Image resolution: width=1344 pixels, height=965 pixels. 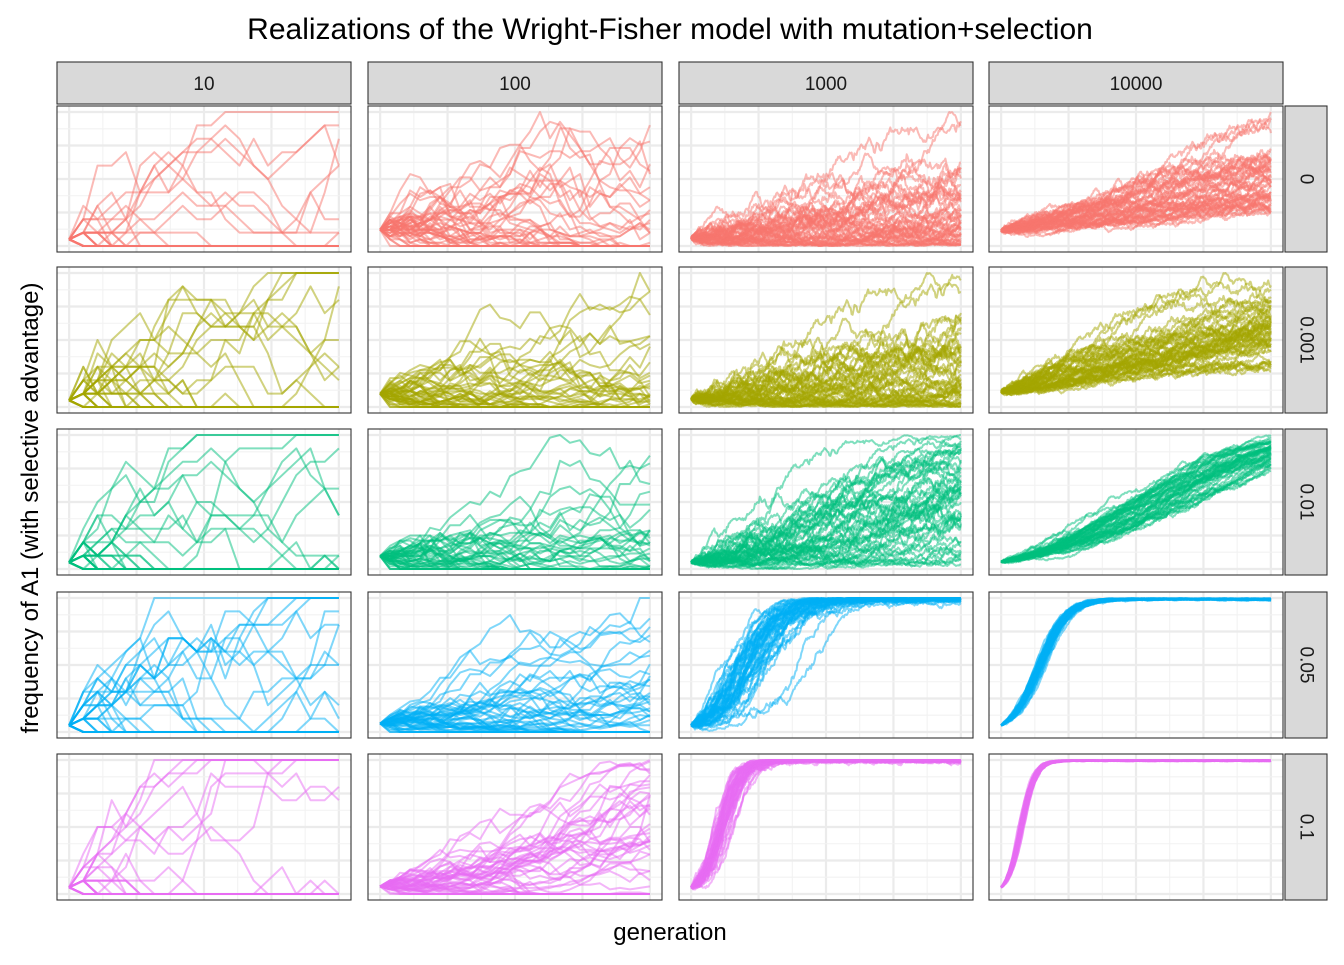 I want to click on column-strip: 1000, so click(x=826, y=83).